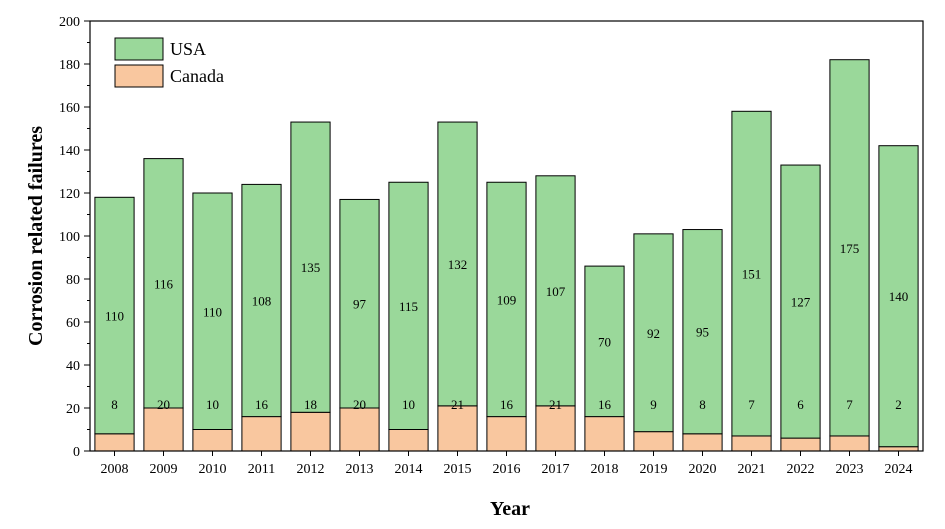  Describe the element at coordinates (898, 404) in the screenshot. I see `data-label-canada-2024: 2` at that location.